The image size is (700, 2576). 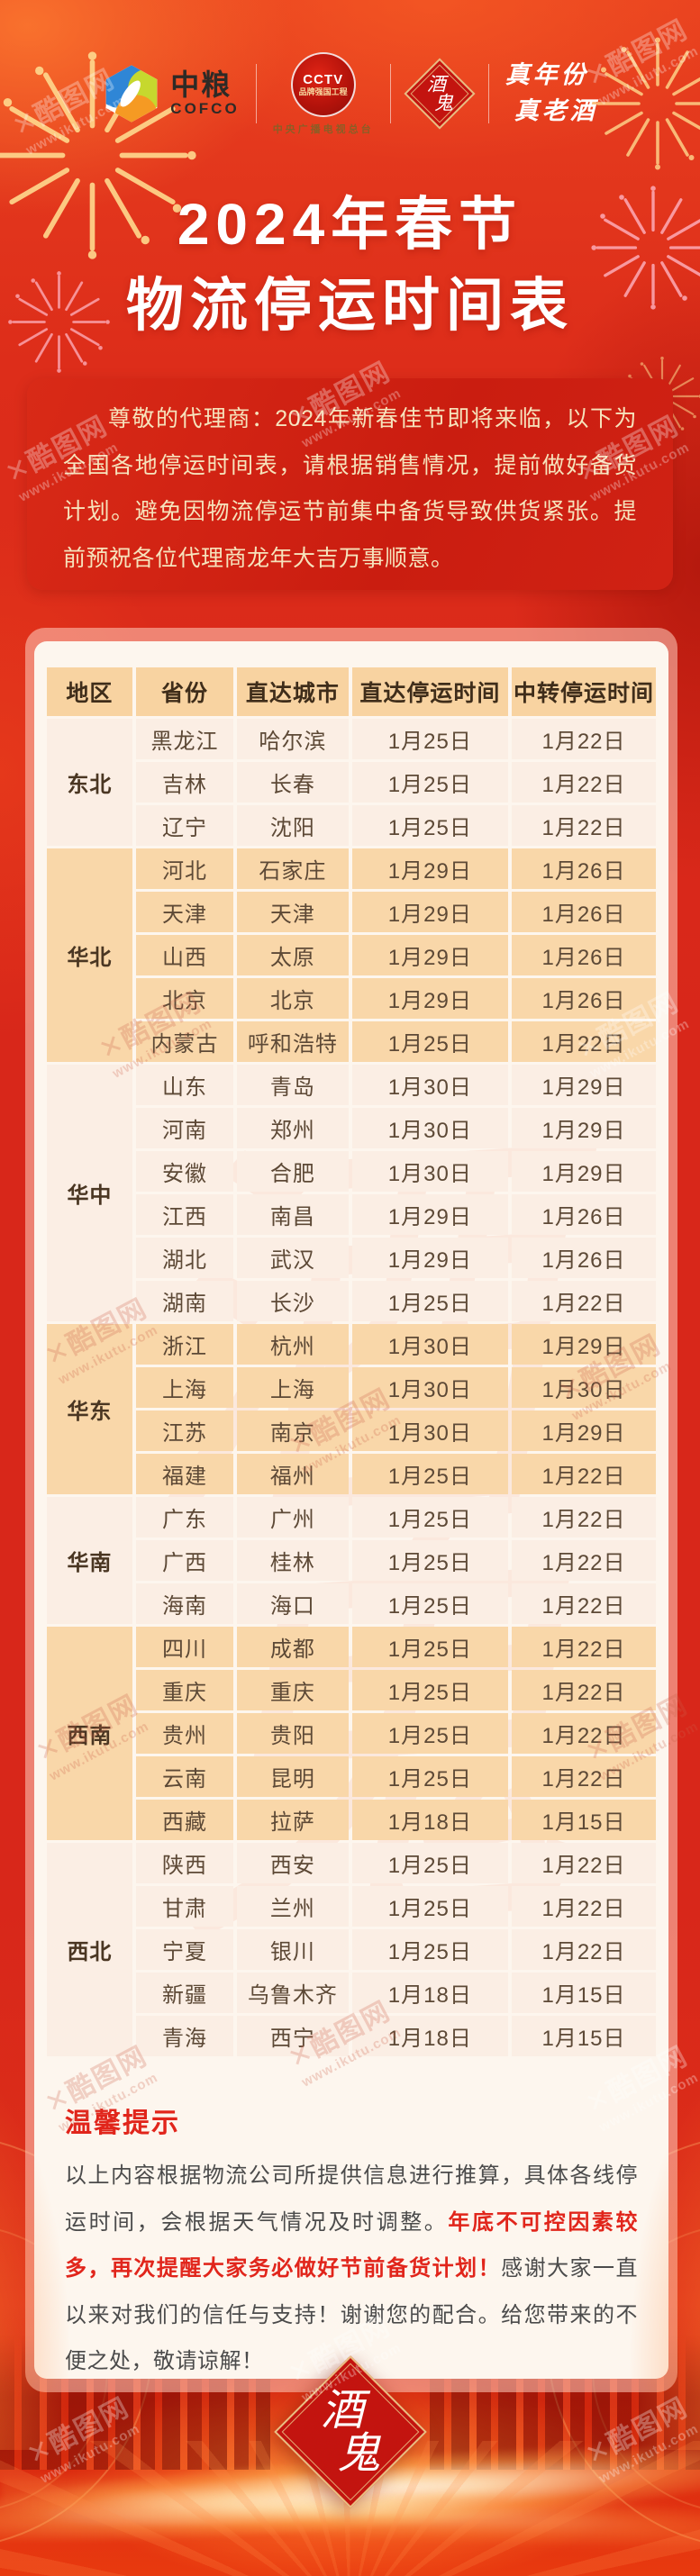 What do you see at coordinates (90, 1733) in the screenshot?
I see `region-cell: 西南` at bounding box center [90, 1733].